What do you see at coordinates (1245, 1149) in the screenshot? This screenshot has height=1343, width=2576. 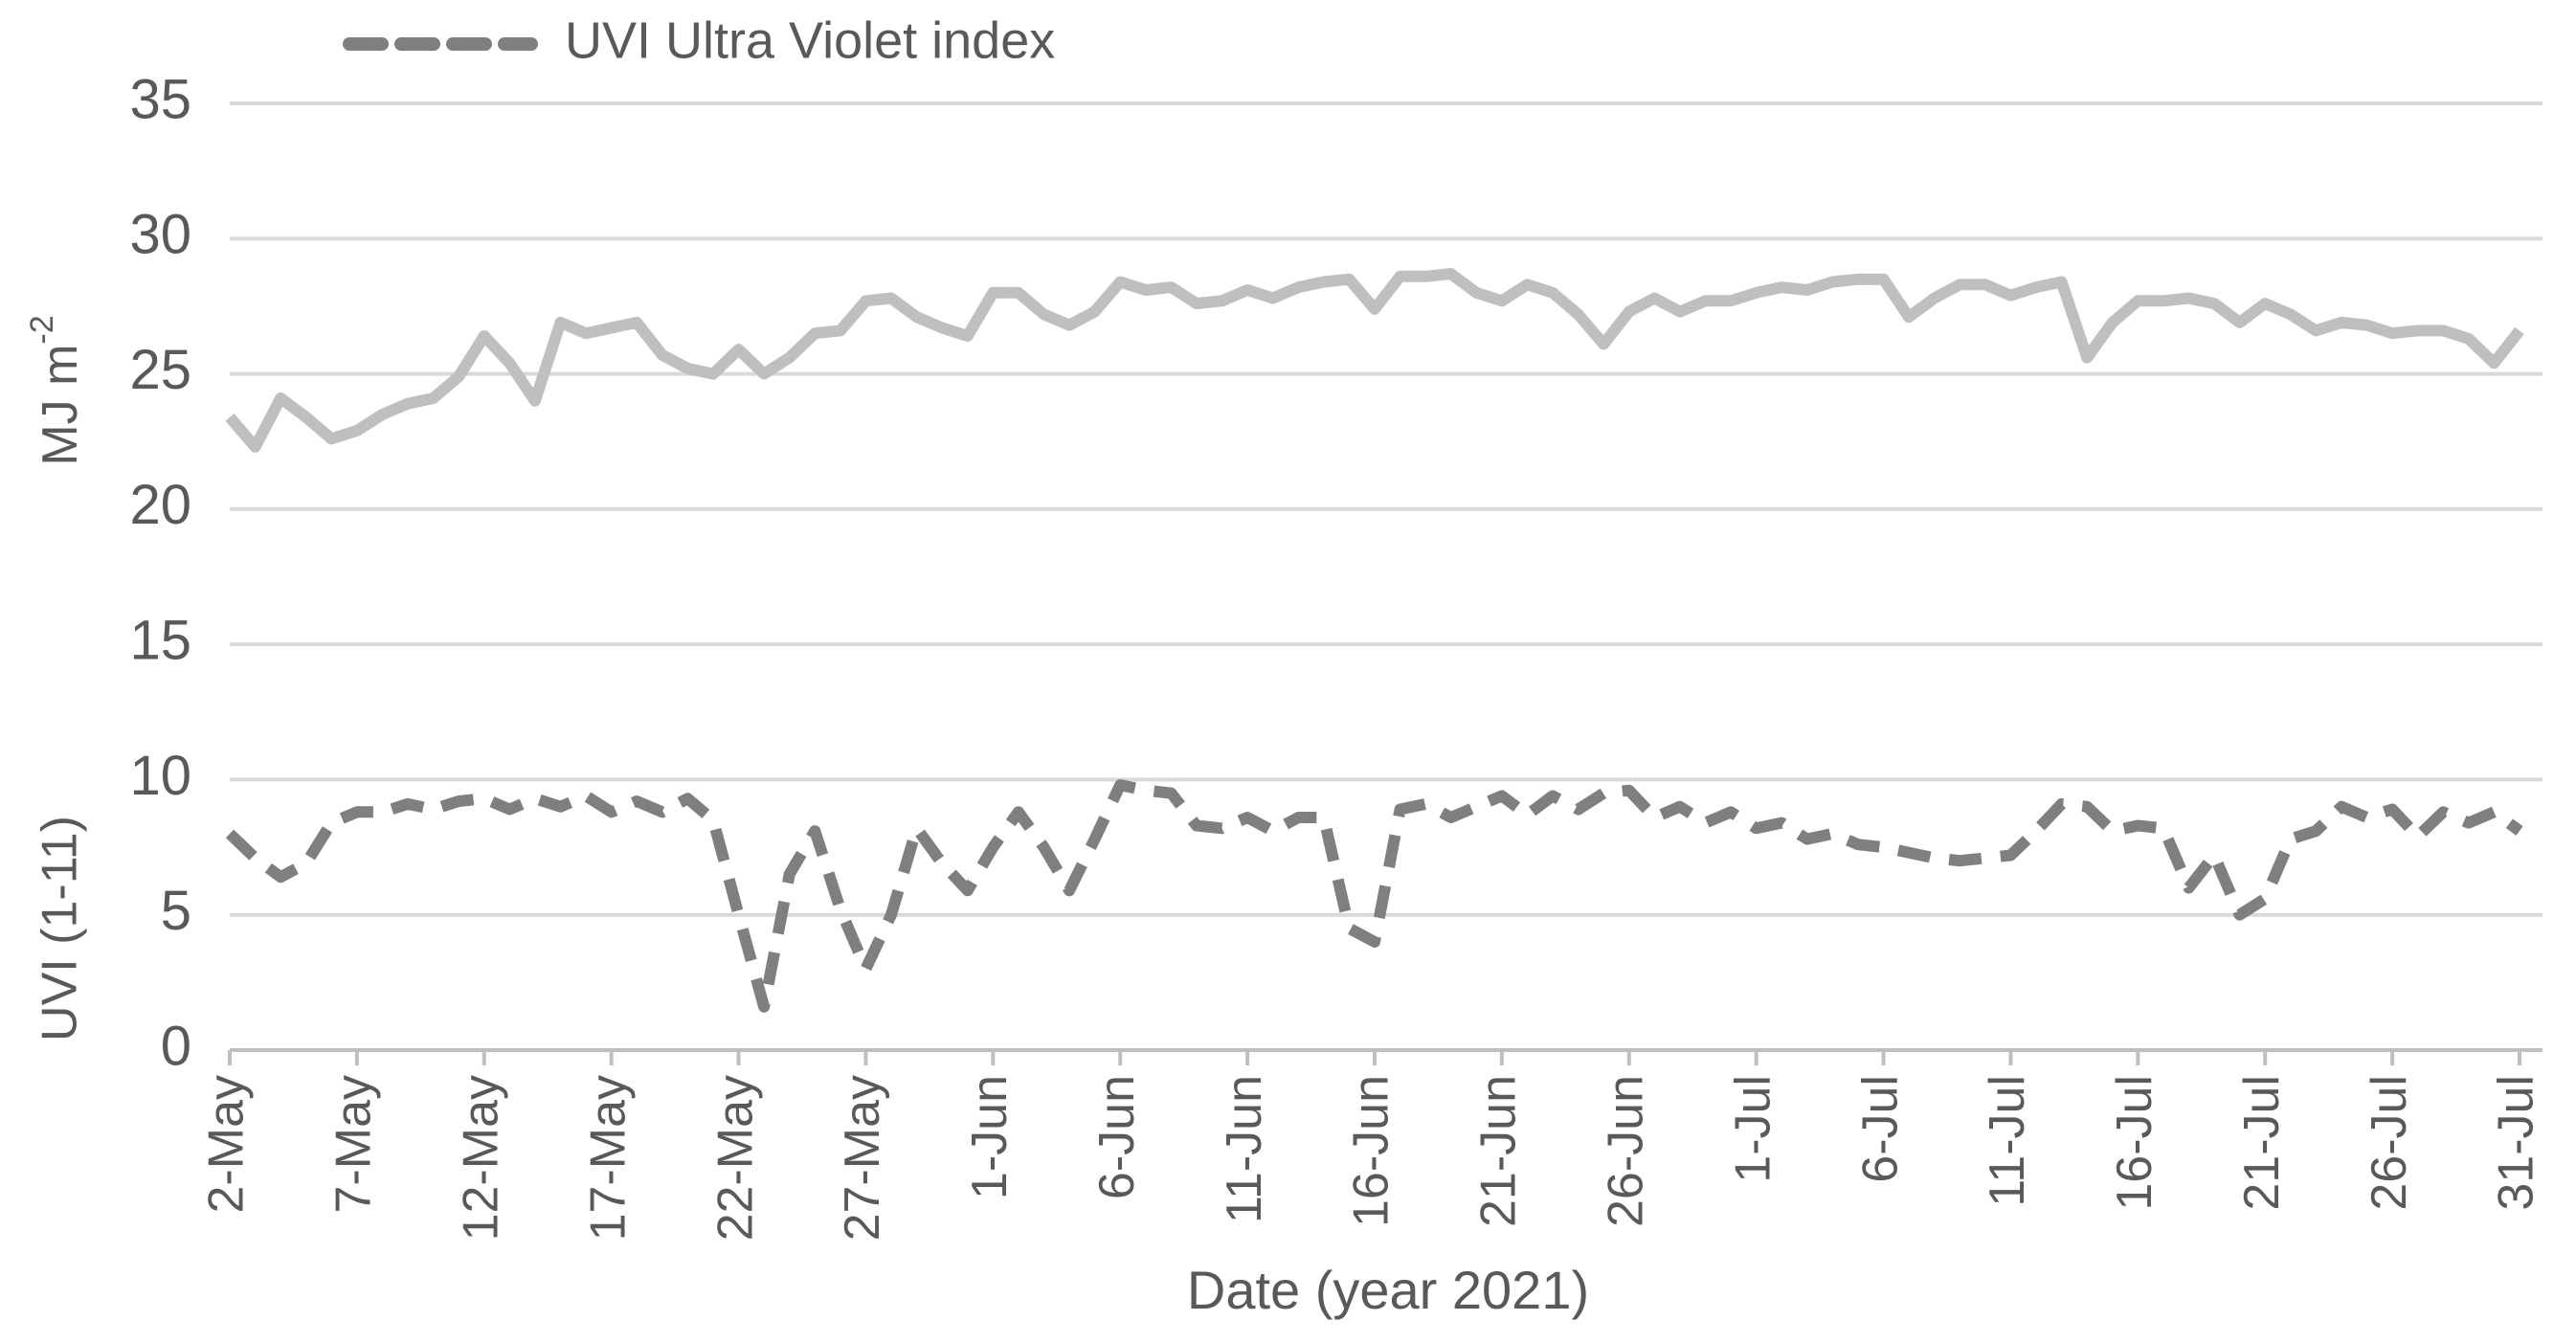 I see `x-tick-label: 11-Jun` at bounding box center [1245, 1149].